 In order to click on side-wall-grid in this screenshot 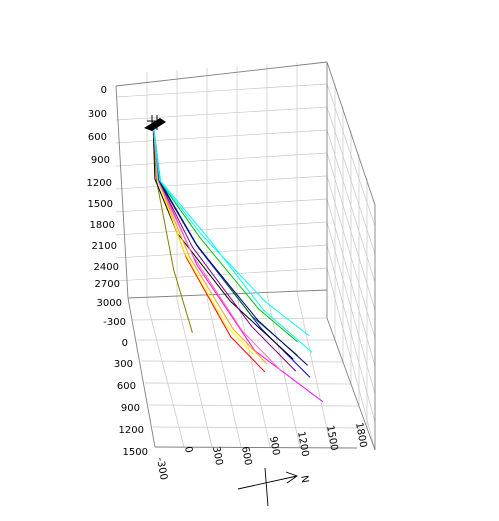, I will do `click(351, 267)`.